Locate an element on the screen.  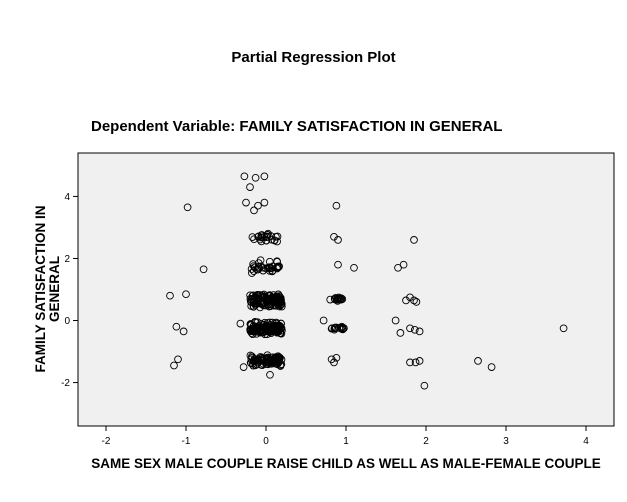
x-tick-label: -1 is located at coordinates (186, 441).